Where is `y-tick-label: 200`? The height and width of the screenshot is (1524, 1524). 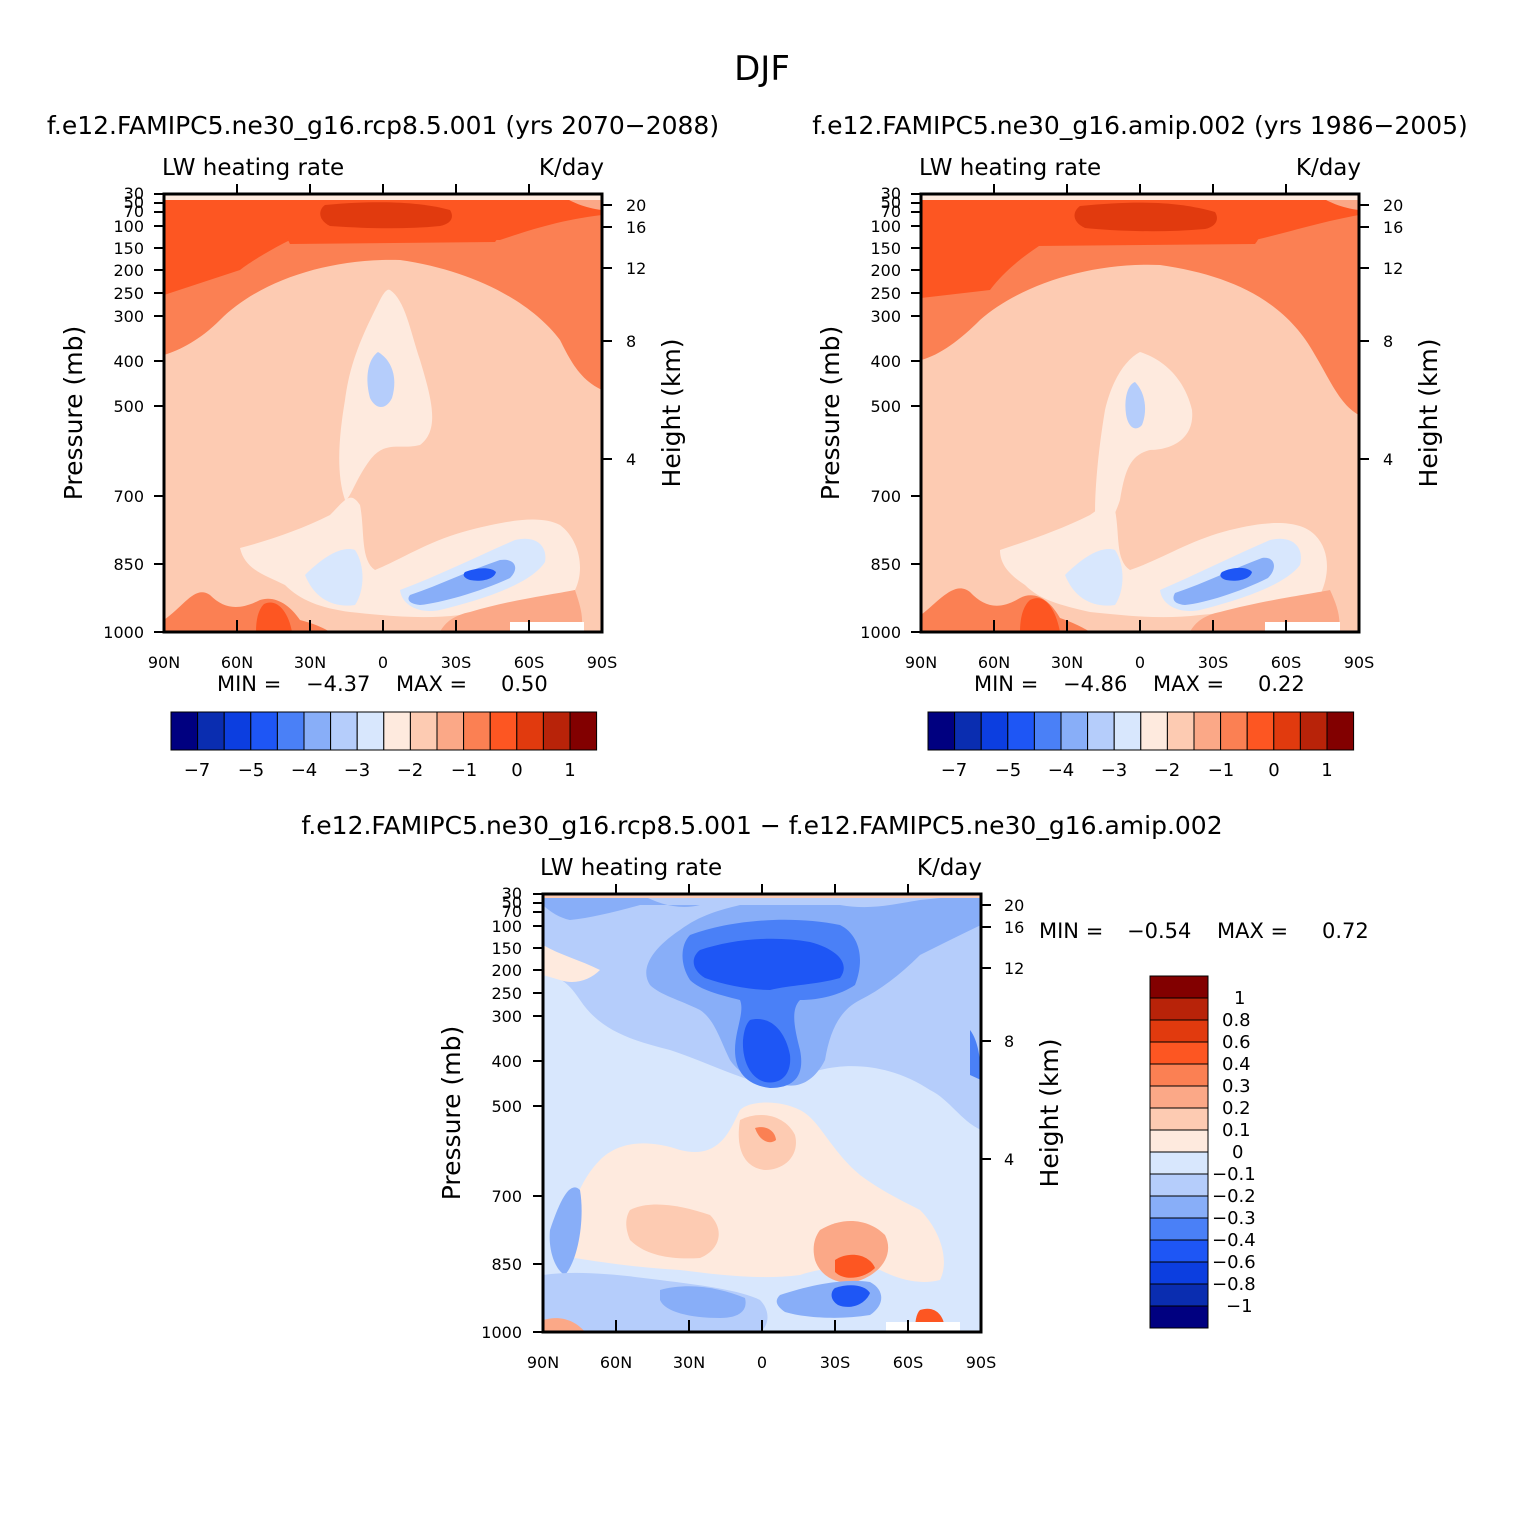 y-tick-label: 200 is located at coordinates (885, 270).